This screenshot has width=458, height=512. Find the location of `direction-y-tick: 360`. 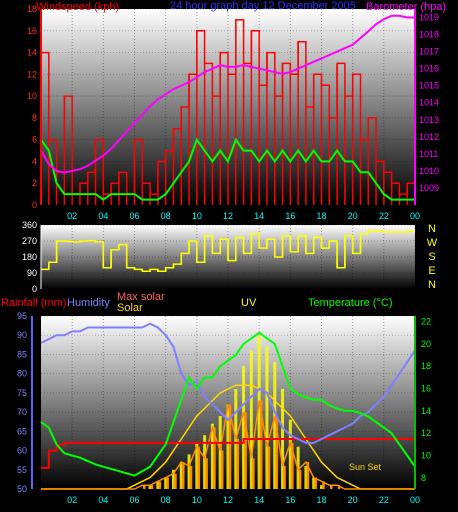

direction-y-tick: 360 is located at coordinates (29, 225).